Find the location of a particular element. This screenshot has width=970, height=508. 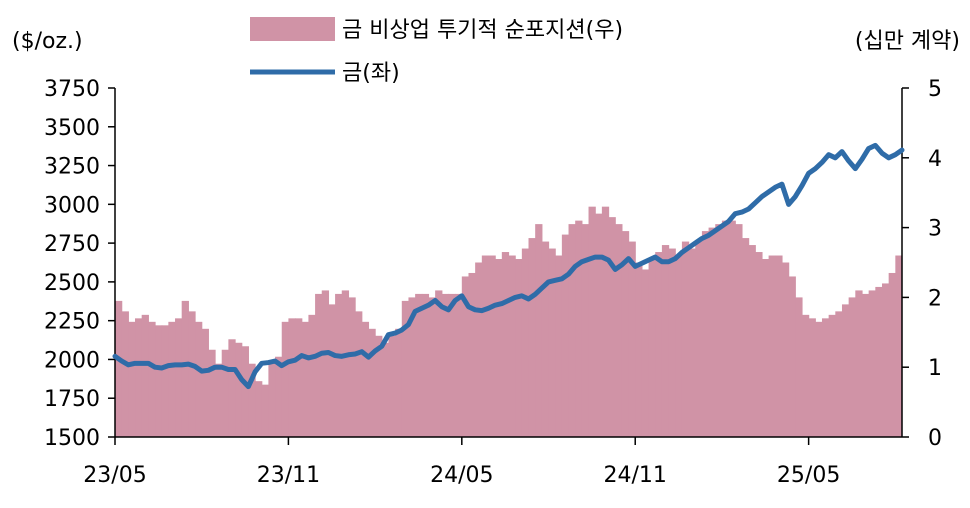

x-tick-label: 25/05 is located at coordinates (808, 475).